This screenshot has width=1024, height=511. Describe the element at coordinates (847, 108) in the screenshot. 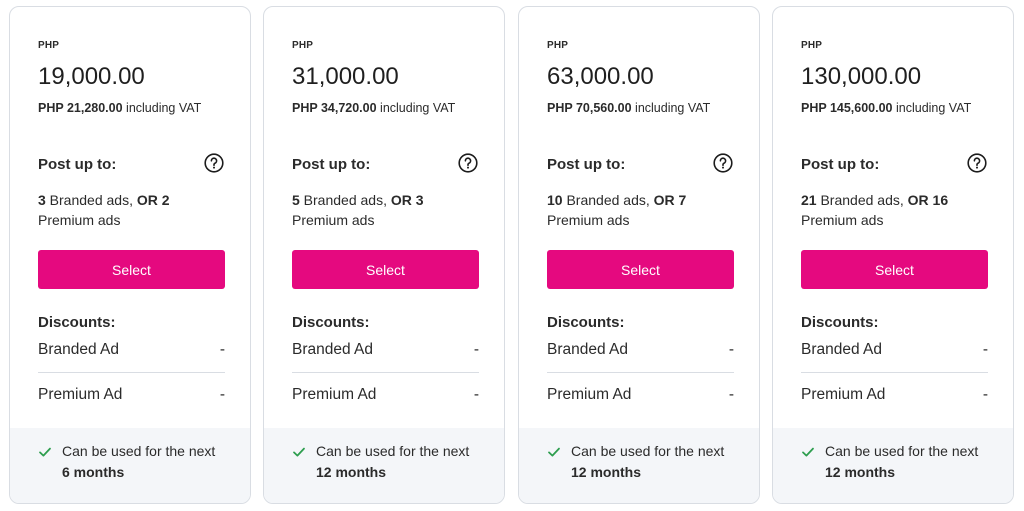

I see `vat-amount: PHP 145,600.00` at that location.